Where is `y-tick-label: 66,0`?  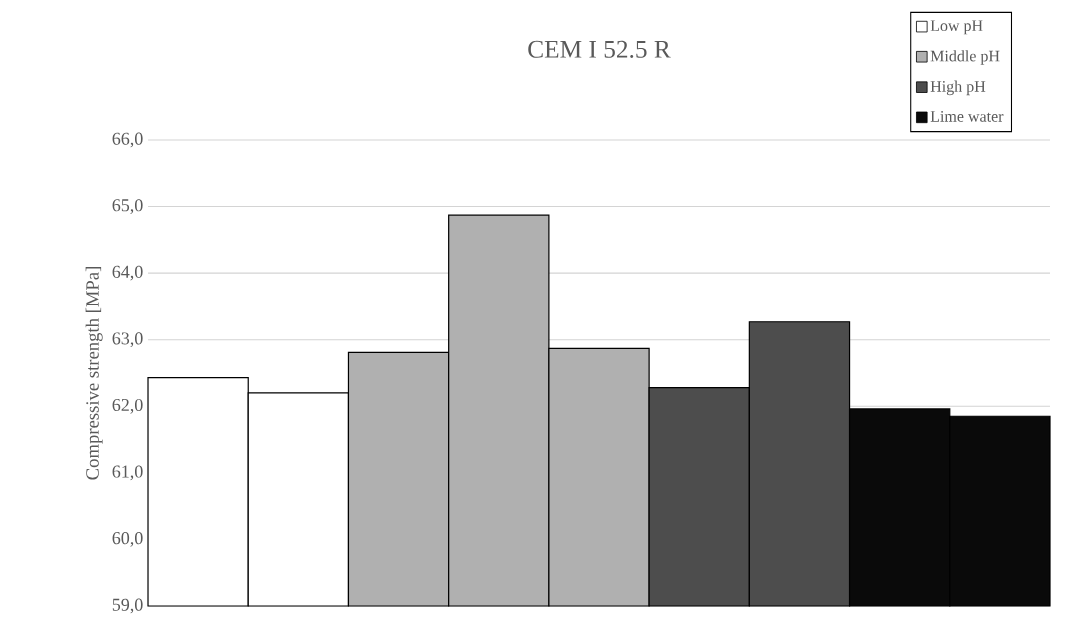
y-tick-label: 66,0 is located at coordinates (127, 140).